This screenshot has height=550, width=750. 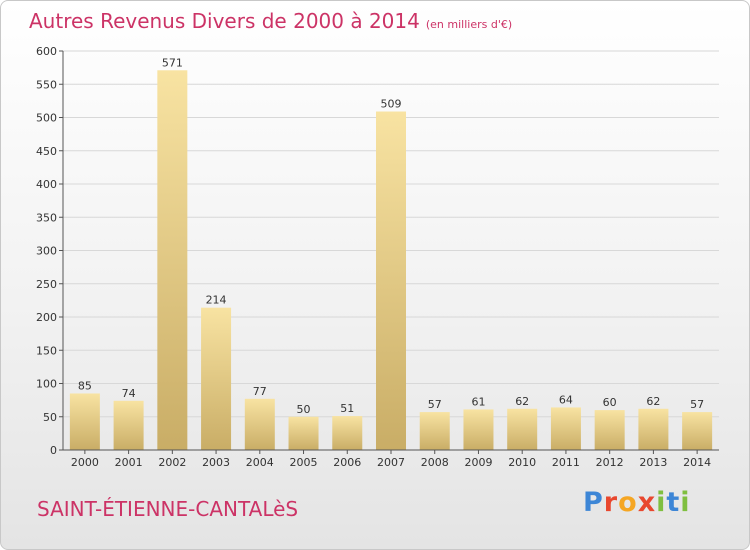 I want to click on x-tick-label: 2005, so click(x=304, y=462).